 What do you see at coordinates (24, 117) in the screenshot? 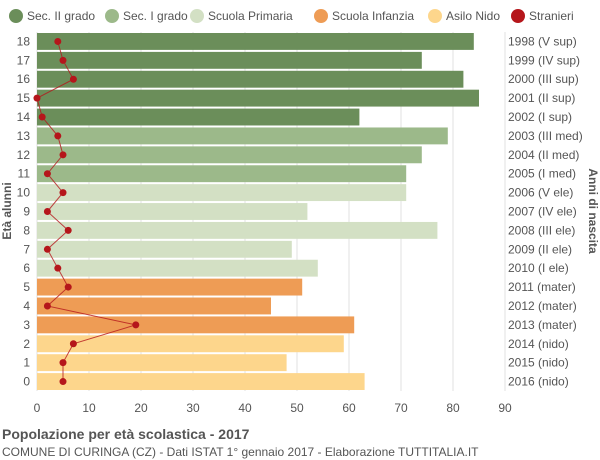
I see `y-tick-label-age: 14` at bounding box center [24, 117].